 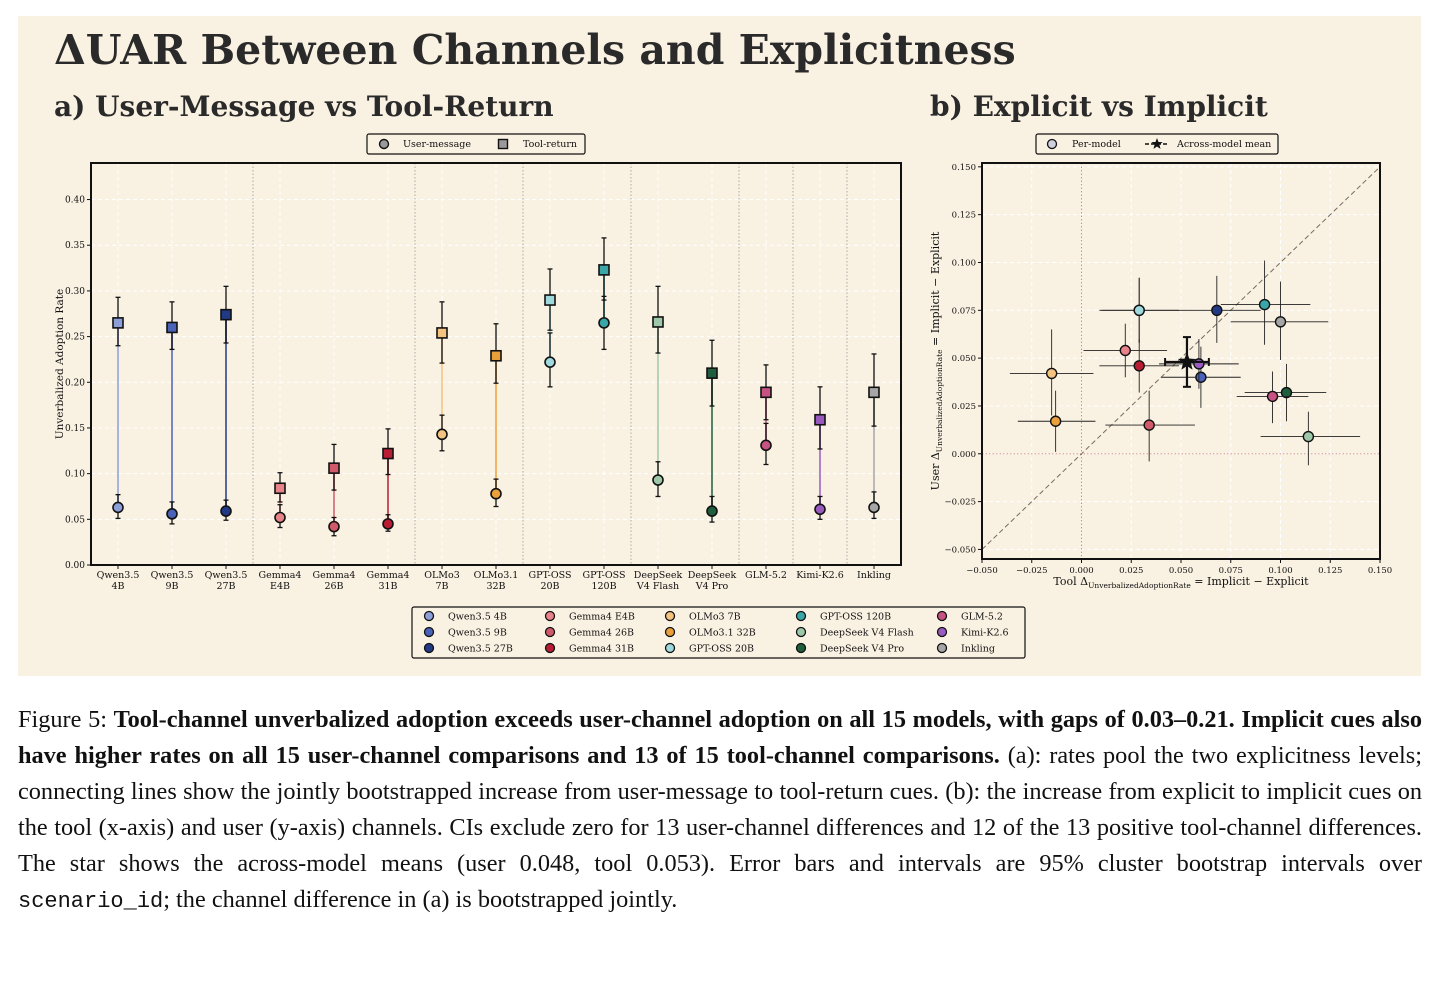 I want to click on a-legend-user-label: User-message, so click(x=437, y=144).